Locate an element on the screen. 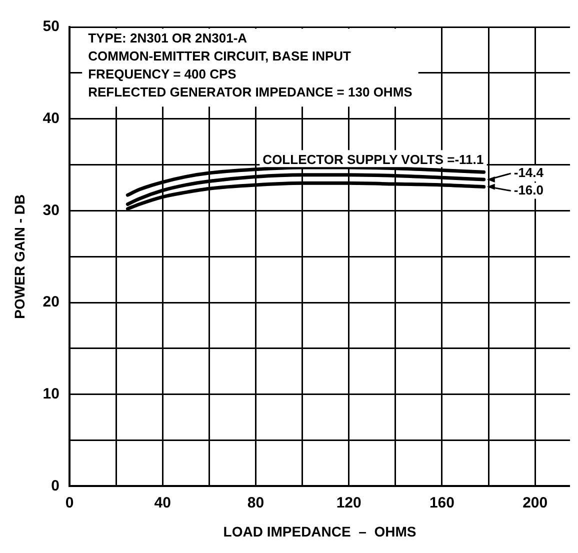 This screenshot has height=553, width=578. annotation: COMMON-EMITTER CIRCUIT, BASE INPUT is located at coordinates (220, 56).